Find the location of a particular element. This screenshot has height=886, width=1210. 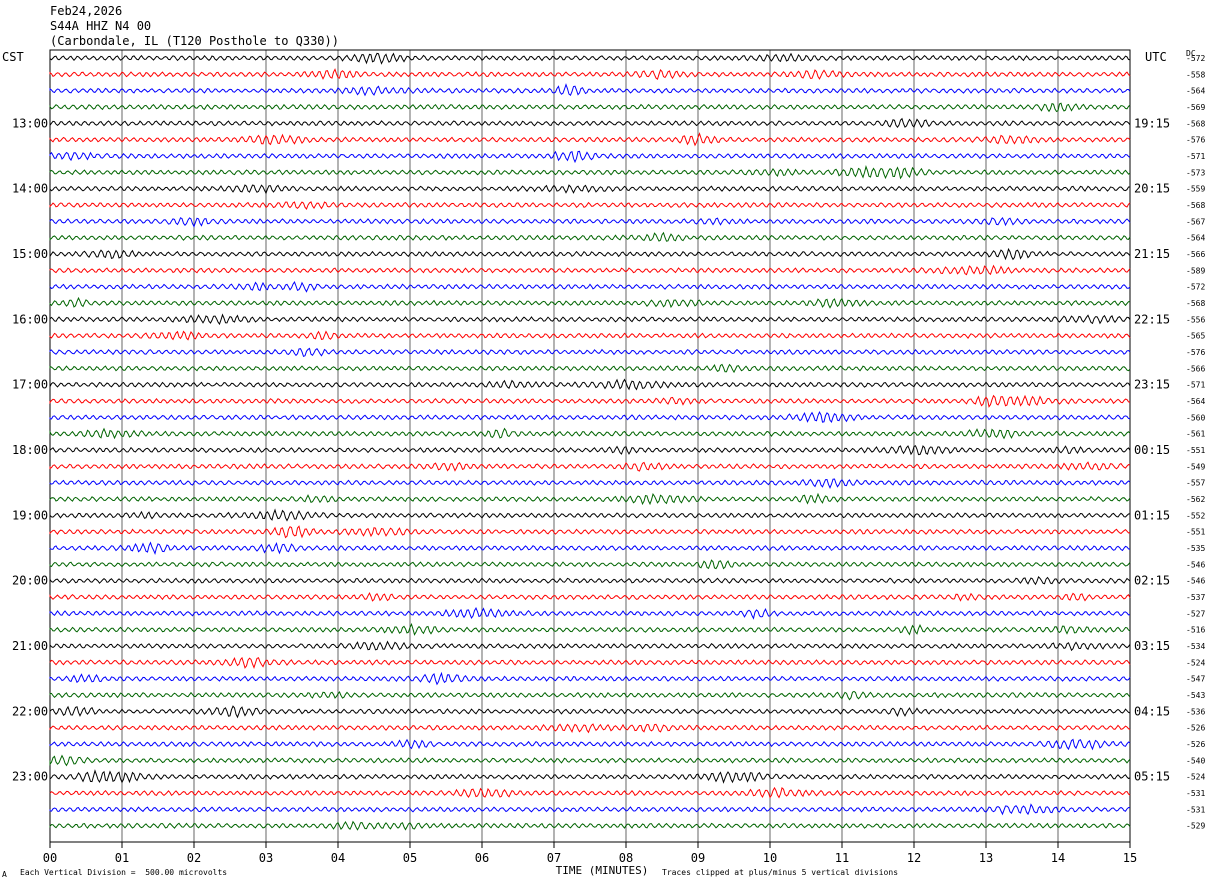

header-station: S44A HHZ N4 00 is located at coordinates (101, 26).